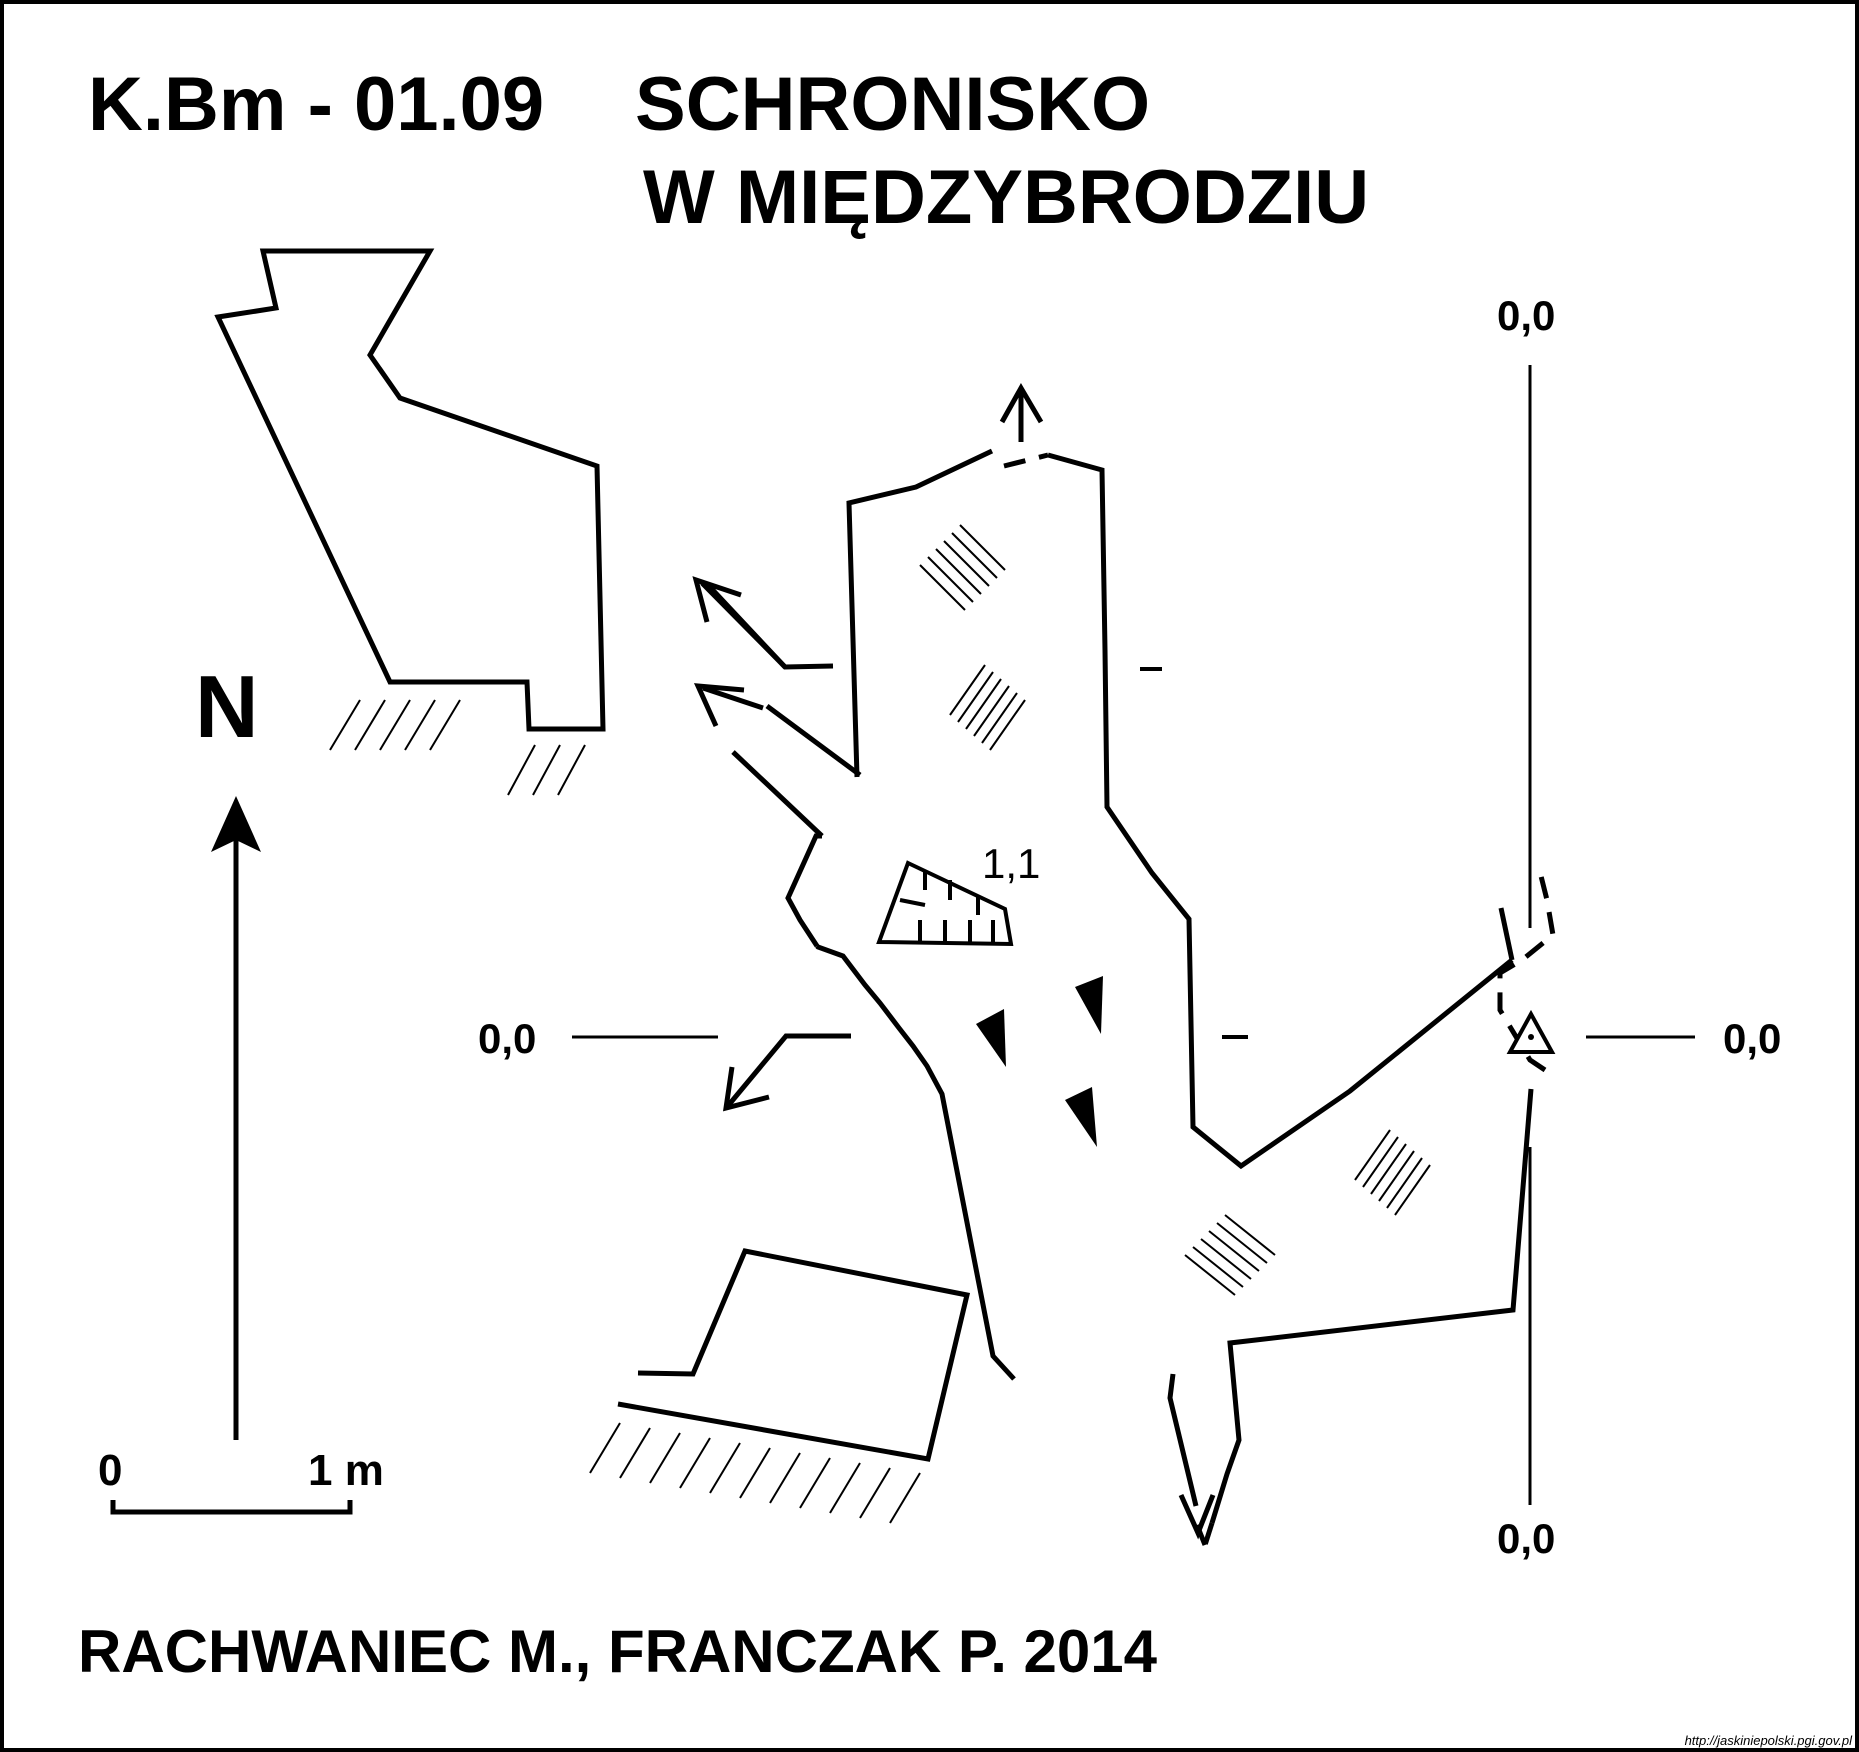  Describe the element at coordinates (110, 1470) in the screenshot. I see `scale-zero: 0` at that location.